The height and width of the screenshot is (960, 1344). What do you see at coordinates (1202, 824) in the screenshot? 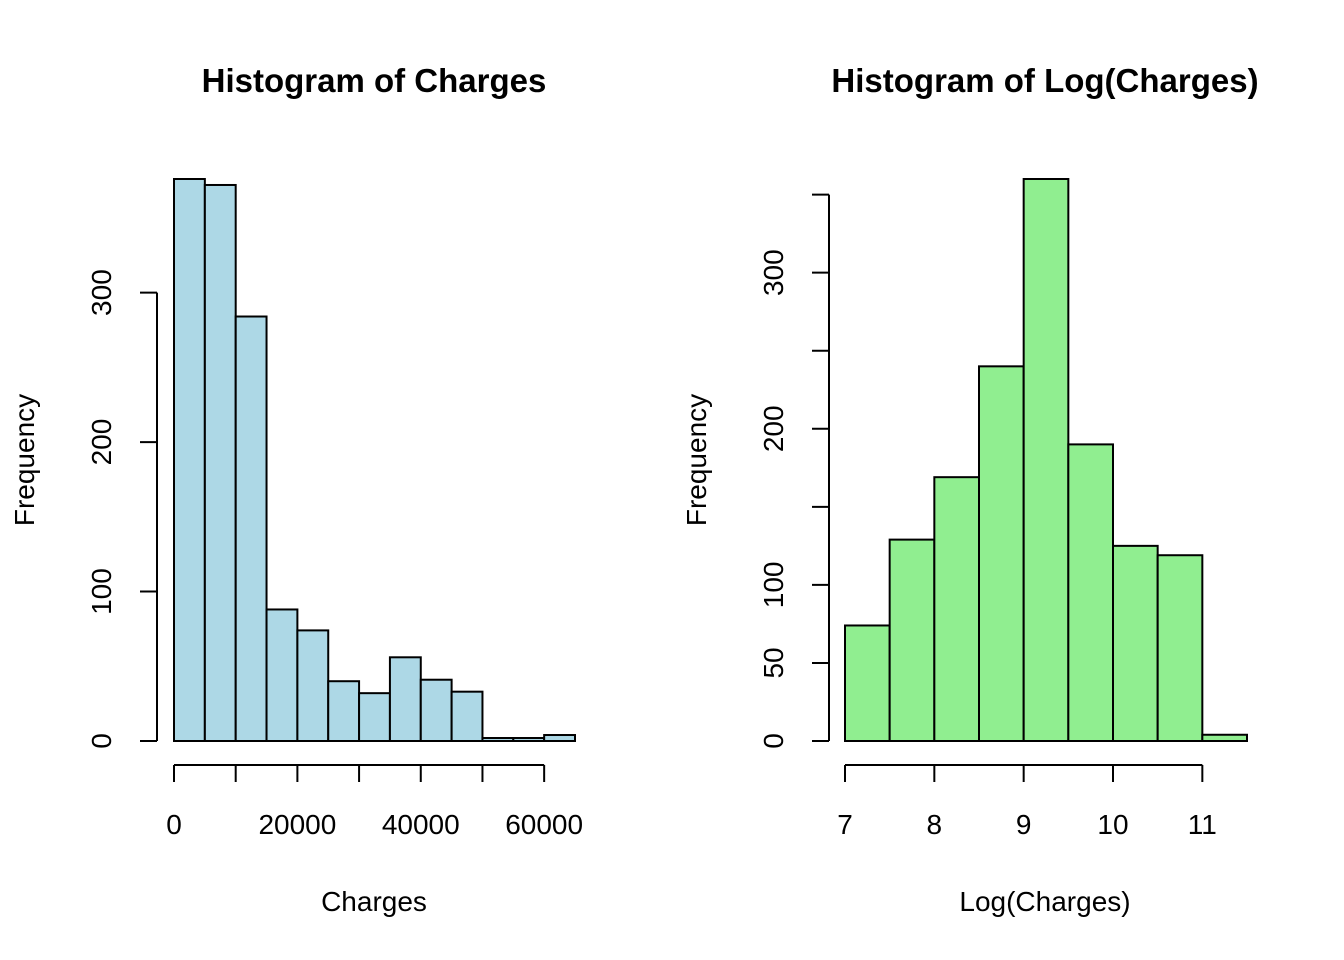
I see `x-tick-label: 11` at bounding box center [1202, 824].